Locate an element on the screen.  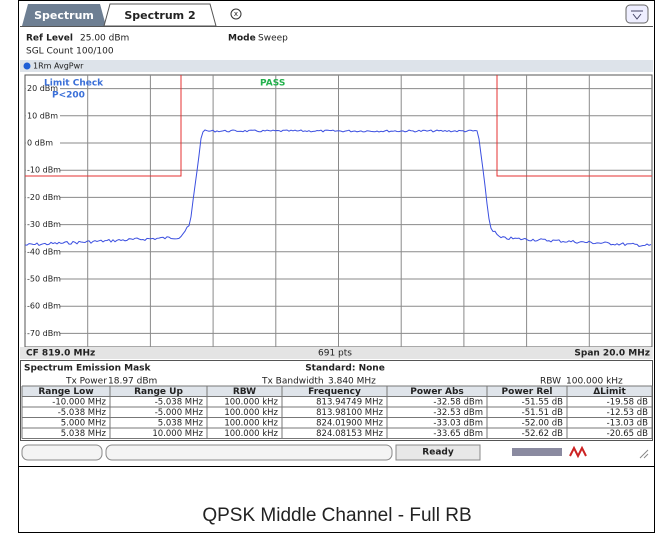
close-icon is located at coordinates (236, 14).